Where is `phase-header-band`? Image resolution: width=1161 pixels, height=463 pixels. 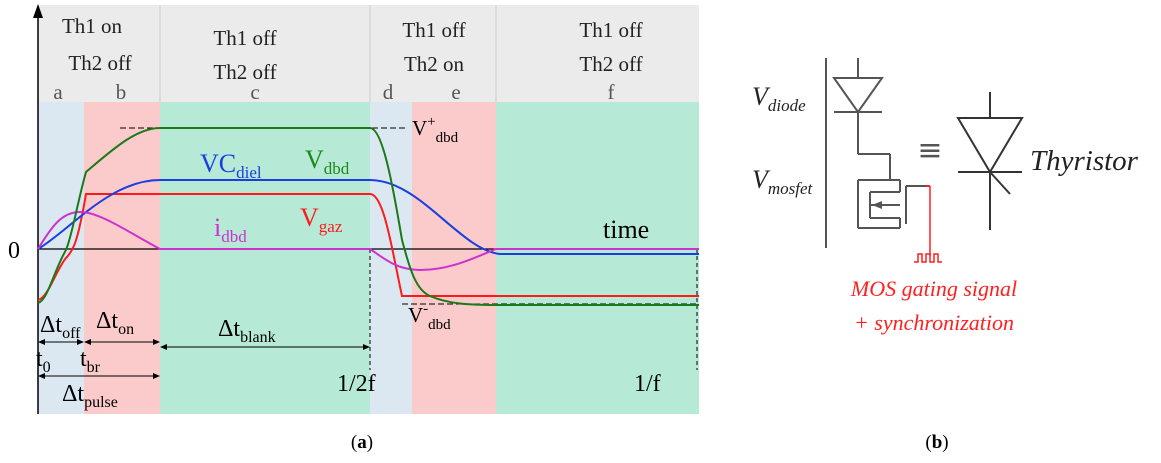
phase-header-band is located at coordinates (368, 53).